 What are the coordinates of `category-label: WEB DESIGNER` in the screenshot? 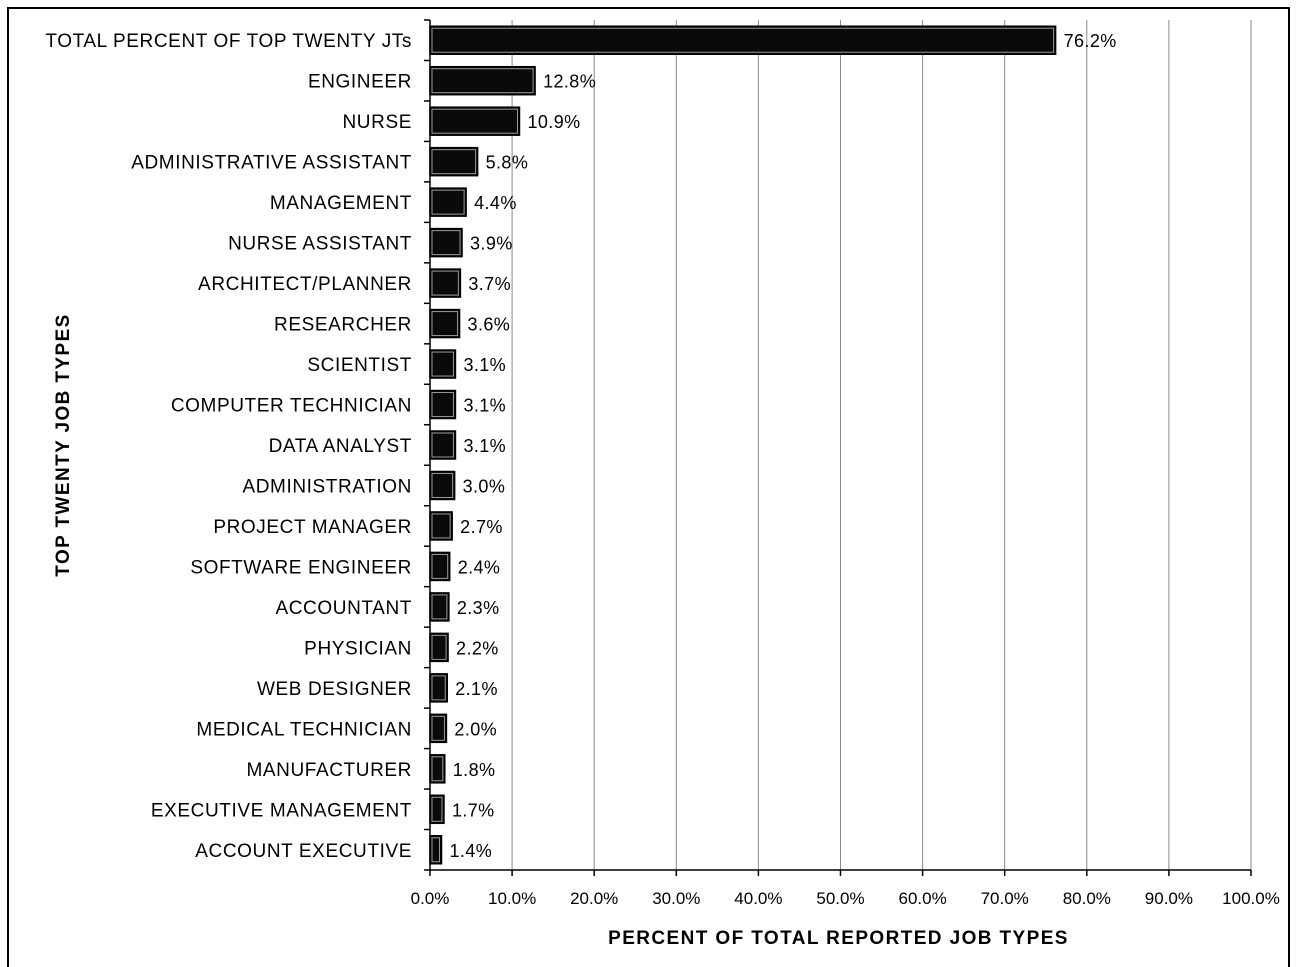 It's located at (334, 689).